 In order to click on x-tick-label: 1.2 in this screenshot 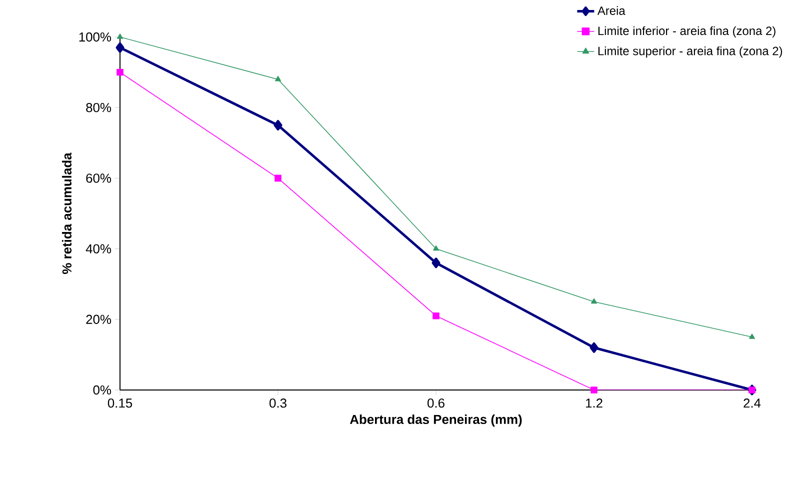, I will do `click(594, 403)`.